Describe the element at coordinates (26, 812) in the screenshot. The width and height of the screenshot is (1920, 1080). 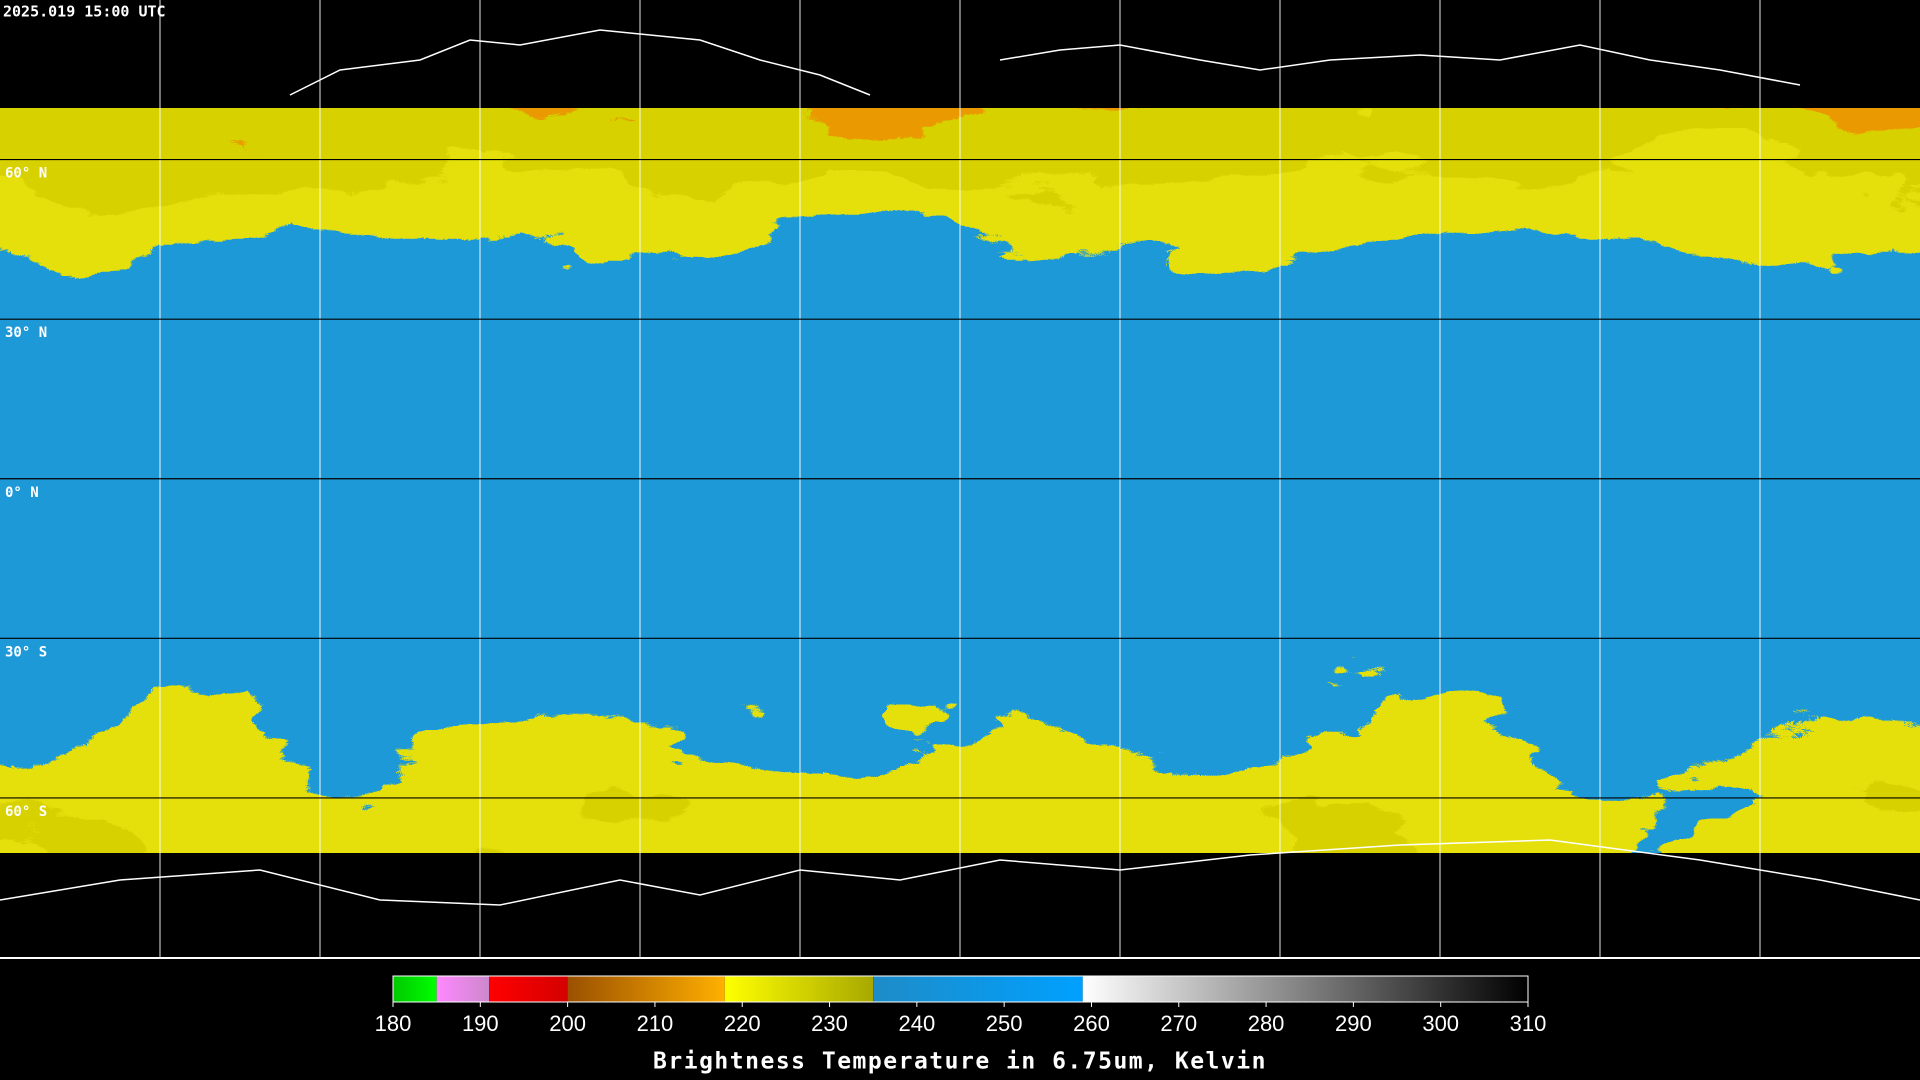
I see `latitude-label: 60° S` at that location.